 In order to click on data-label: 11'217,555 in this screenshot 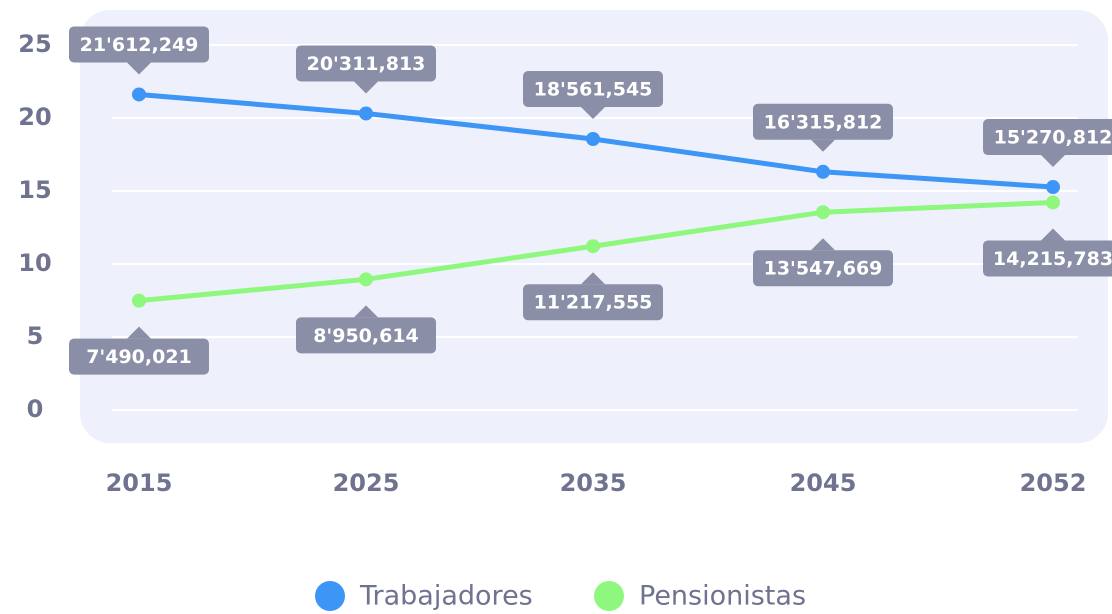, I will do `click(593, 303)`.